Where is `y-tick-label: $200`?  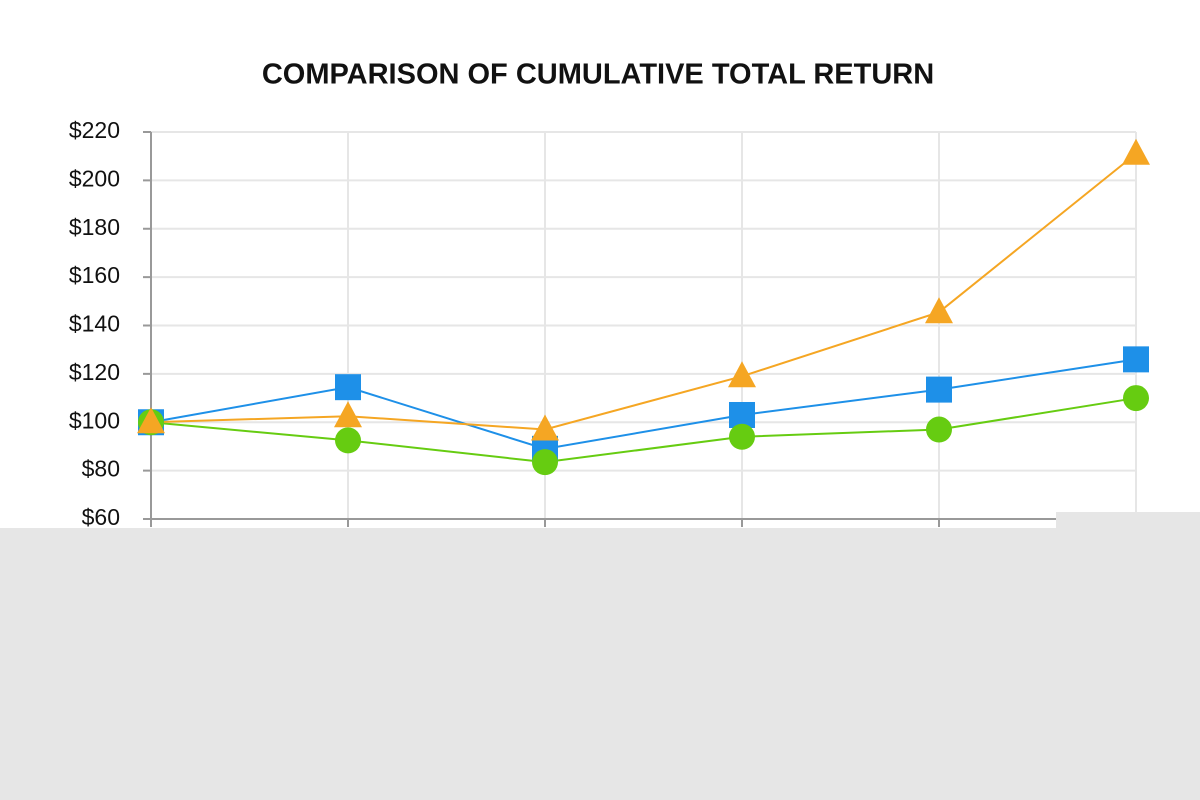
y-tick-label: $200 is located at coordinates (94, 178).